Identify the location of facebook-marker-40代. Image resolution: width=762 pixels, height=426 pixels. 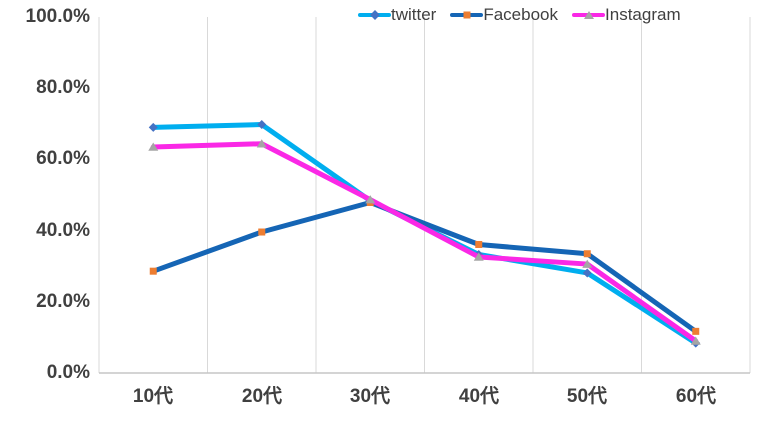
(479, 244).